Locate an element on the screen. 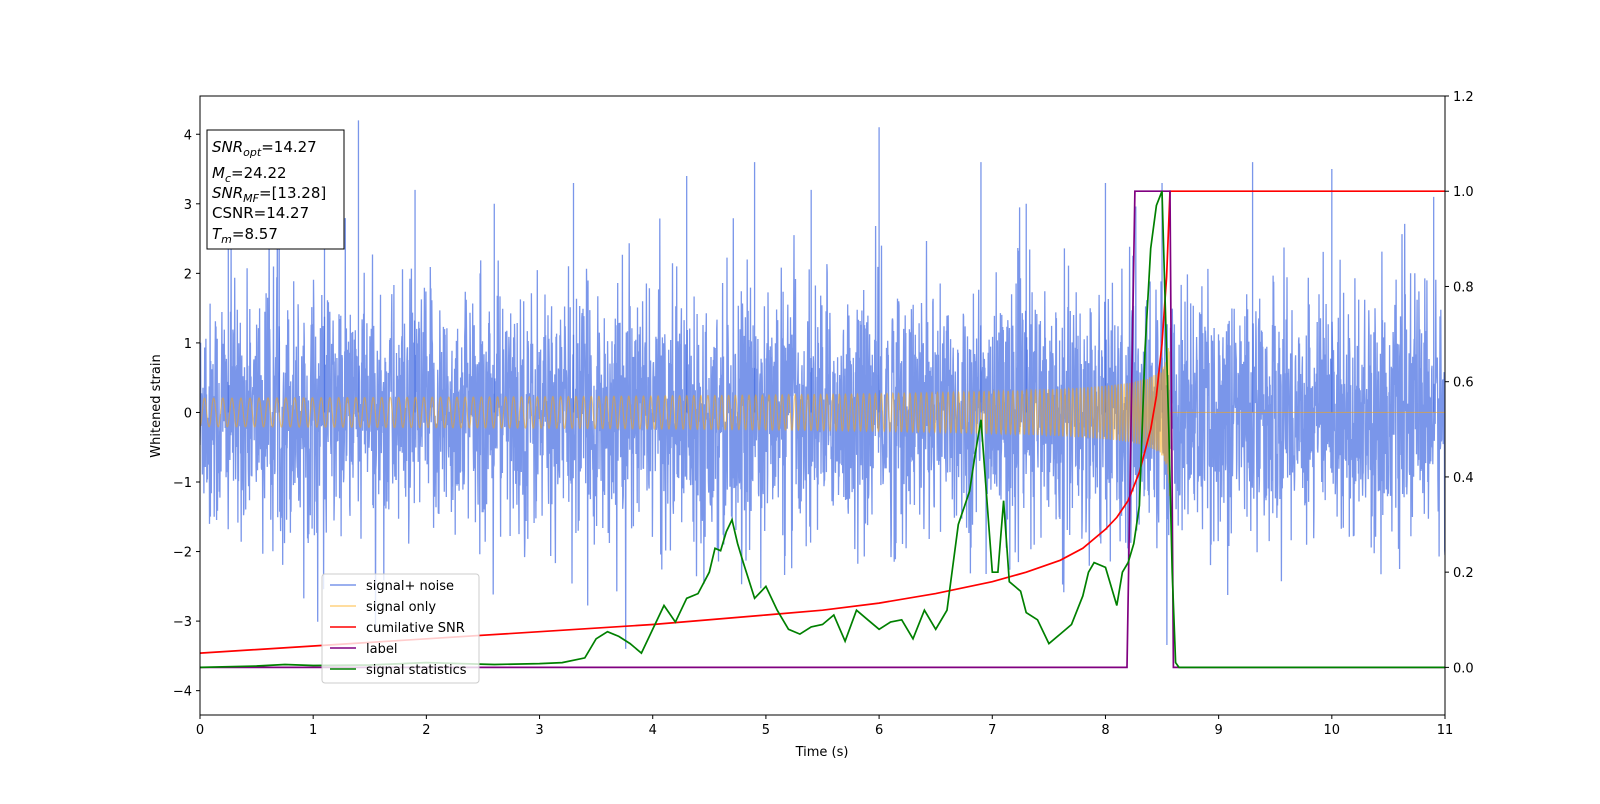 The image size is (1600, 804). y-right-tick-label: 0.2 is located at coordinates (1463, 573).